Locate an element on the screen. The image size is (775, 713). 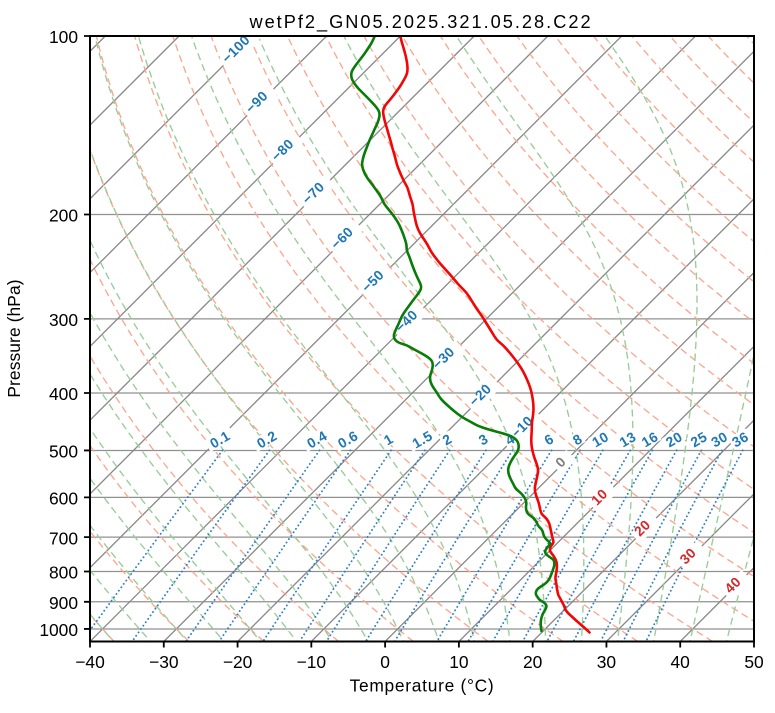
svg-text: 0 is located at coordinates (385, 662).